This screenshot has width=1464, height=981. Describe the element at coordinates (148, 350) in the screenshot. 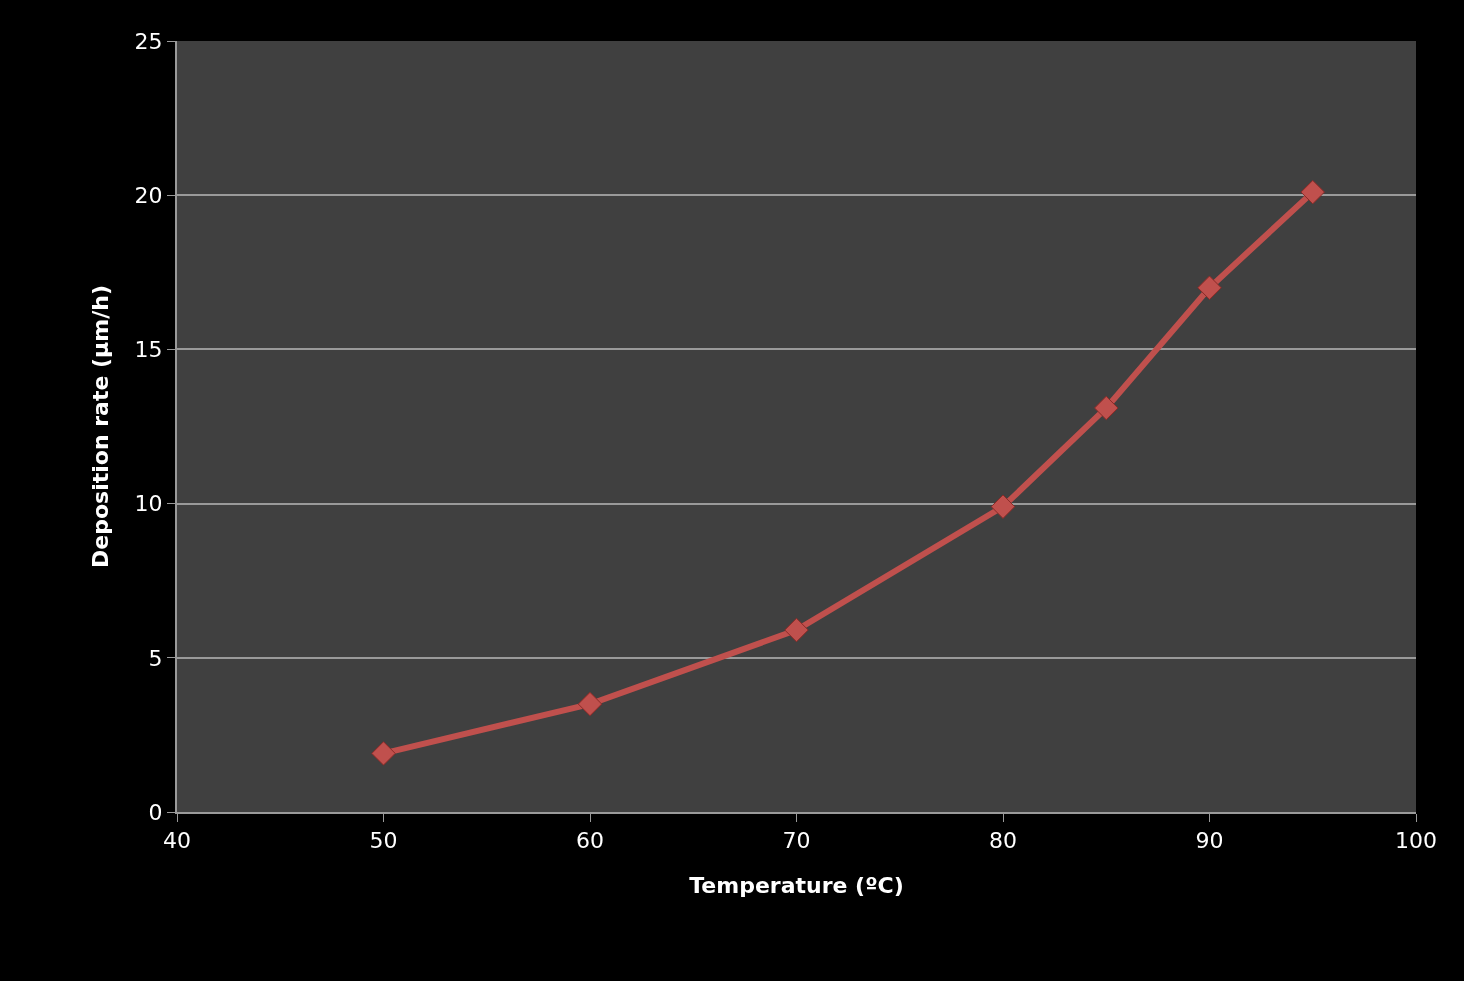

I see `y-tick-label: 15` at that location.